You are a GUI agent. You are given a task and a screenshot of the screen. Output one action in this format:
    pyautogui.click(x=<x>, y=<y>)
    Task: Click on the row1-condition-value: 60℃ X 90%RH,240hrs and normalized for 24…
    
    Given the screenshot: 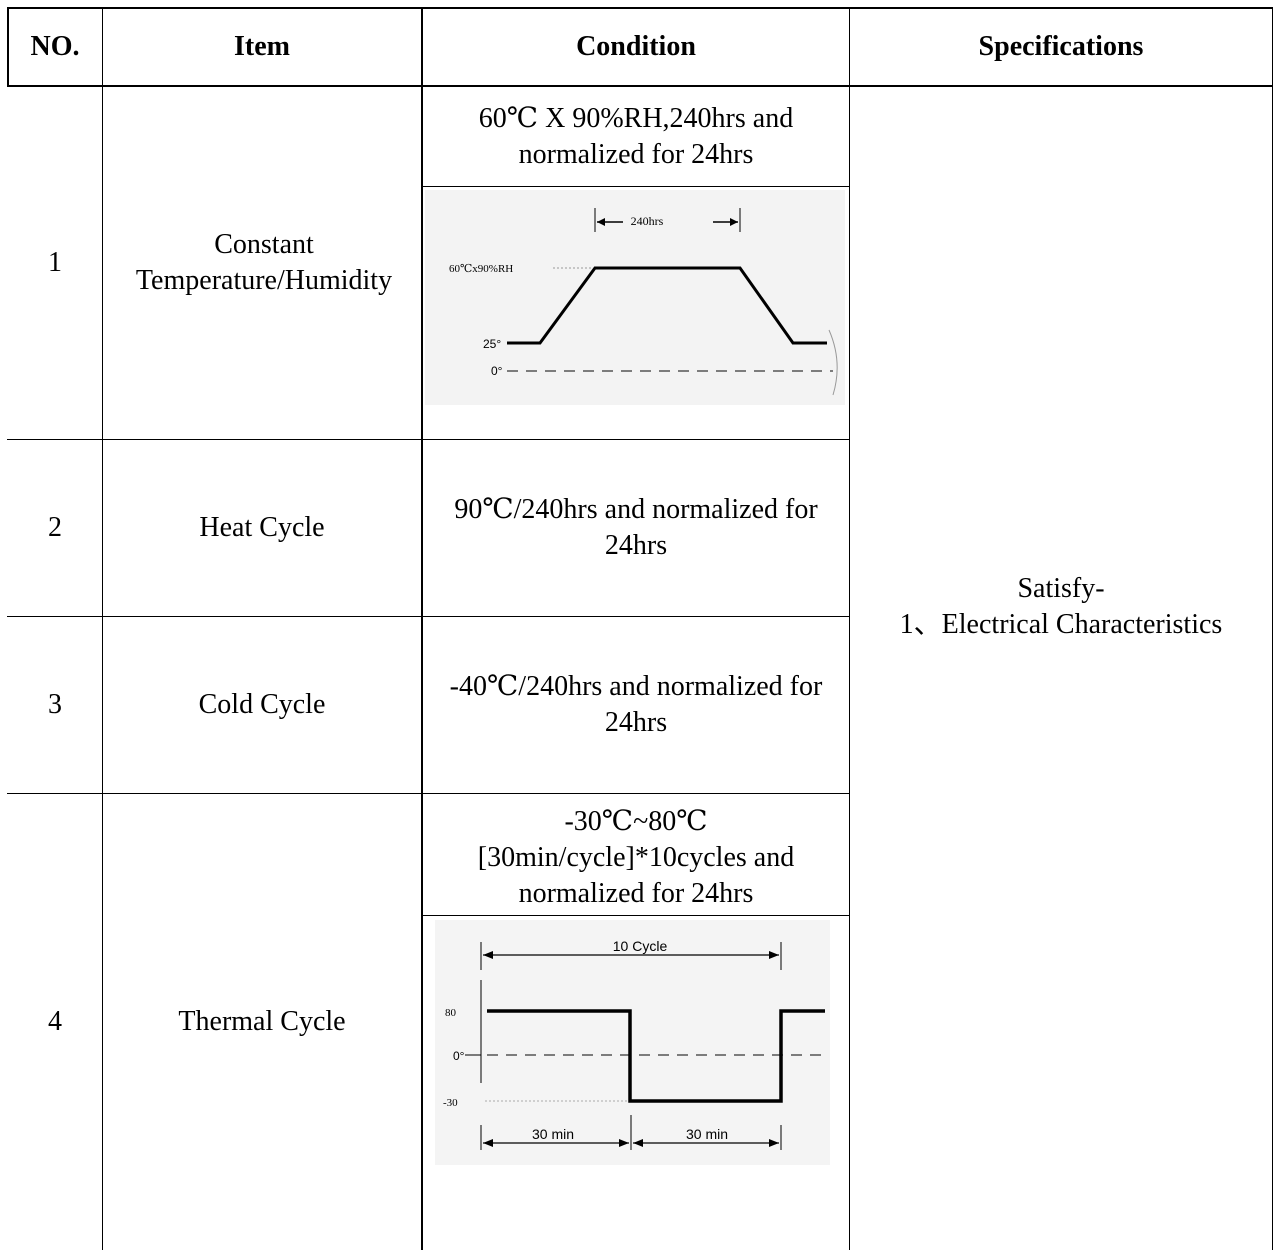 What is the action you would take?
    pyautogui.click(x=636, y=136)
    